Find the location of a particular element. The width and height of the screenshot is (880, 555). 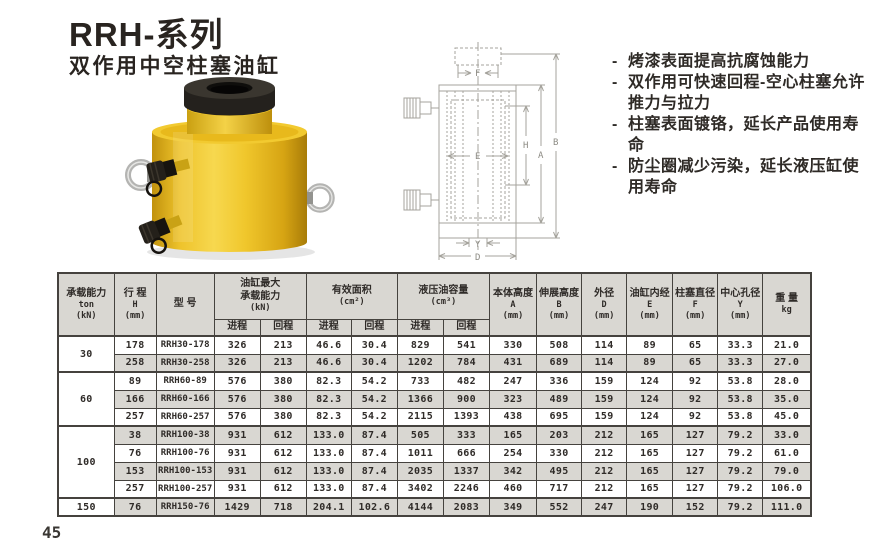

model-cell: RRH150-76 is located at coordinates (185, 507).